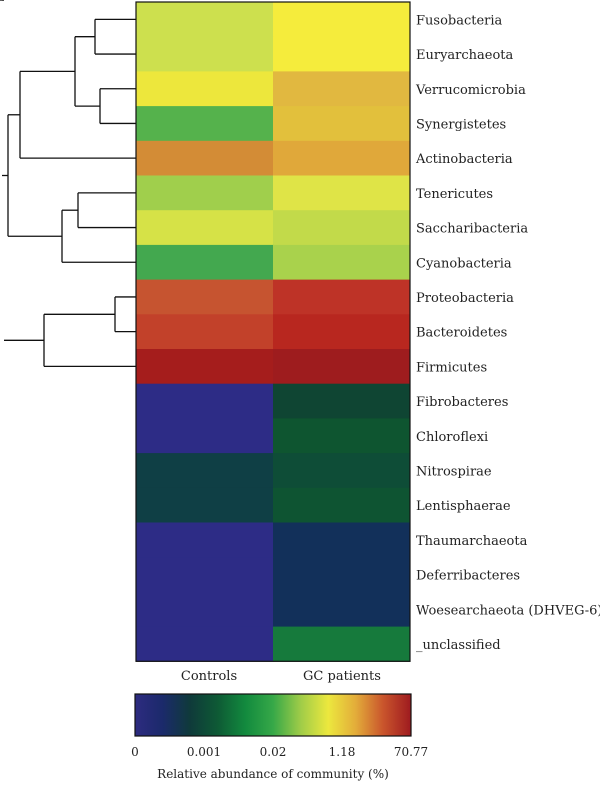 Image resolution: width=600 pixels, height=786 pixels. What do you see at coordinates (342, 401) in the screenshot?
I see `heatmap-cell-fibrobacteres-gc-patients` at bounding box center [342, 401].